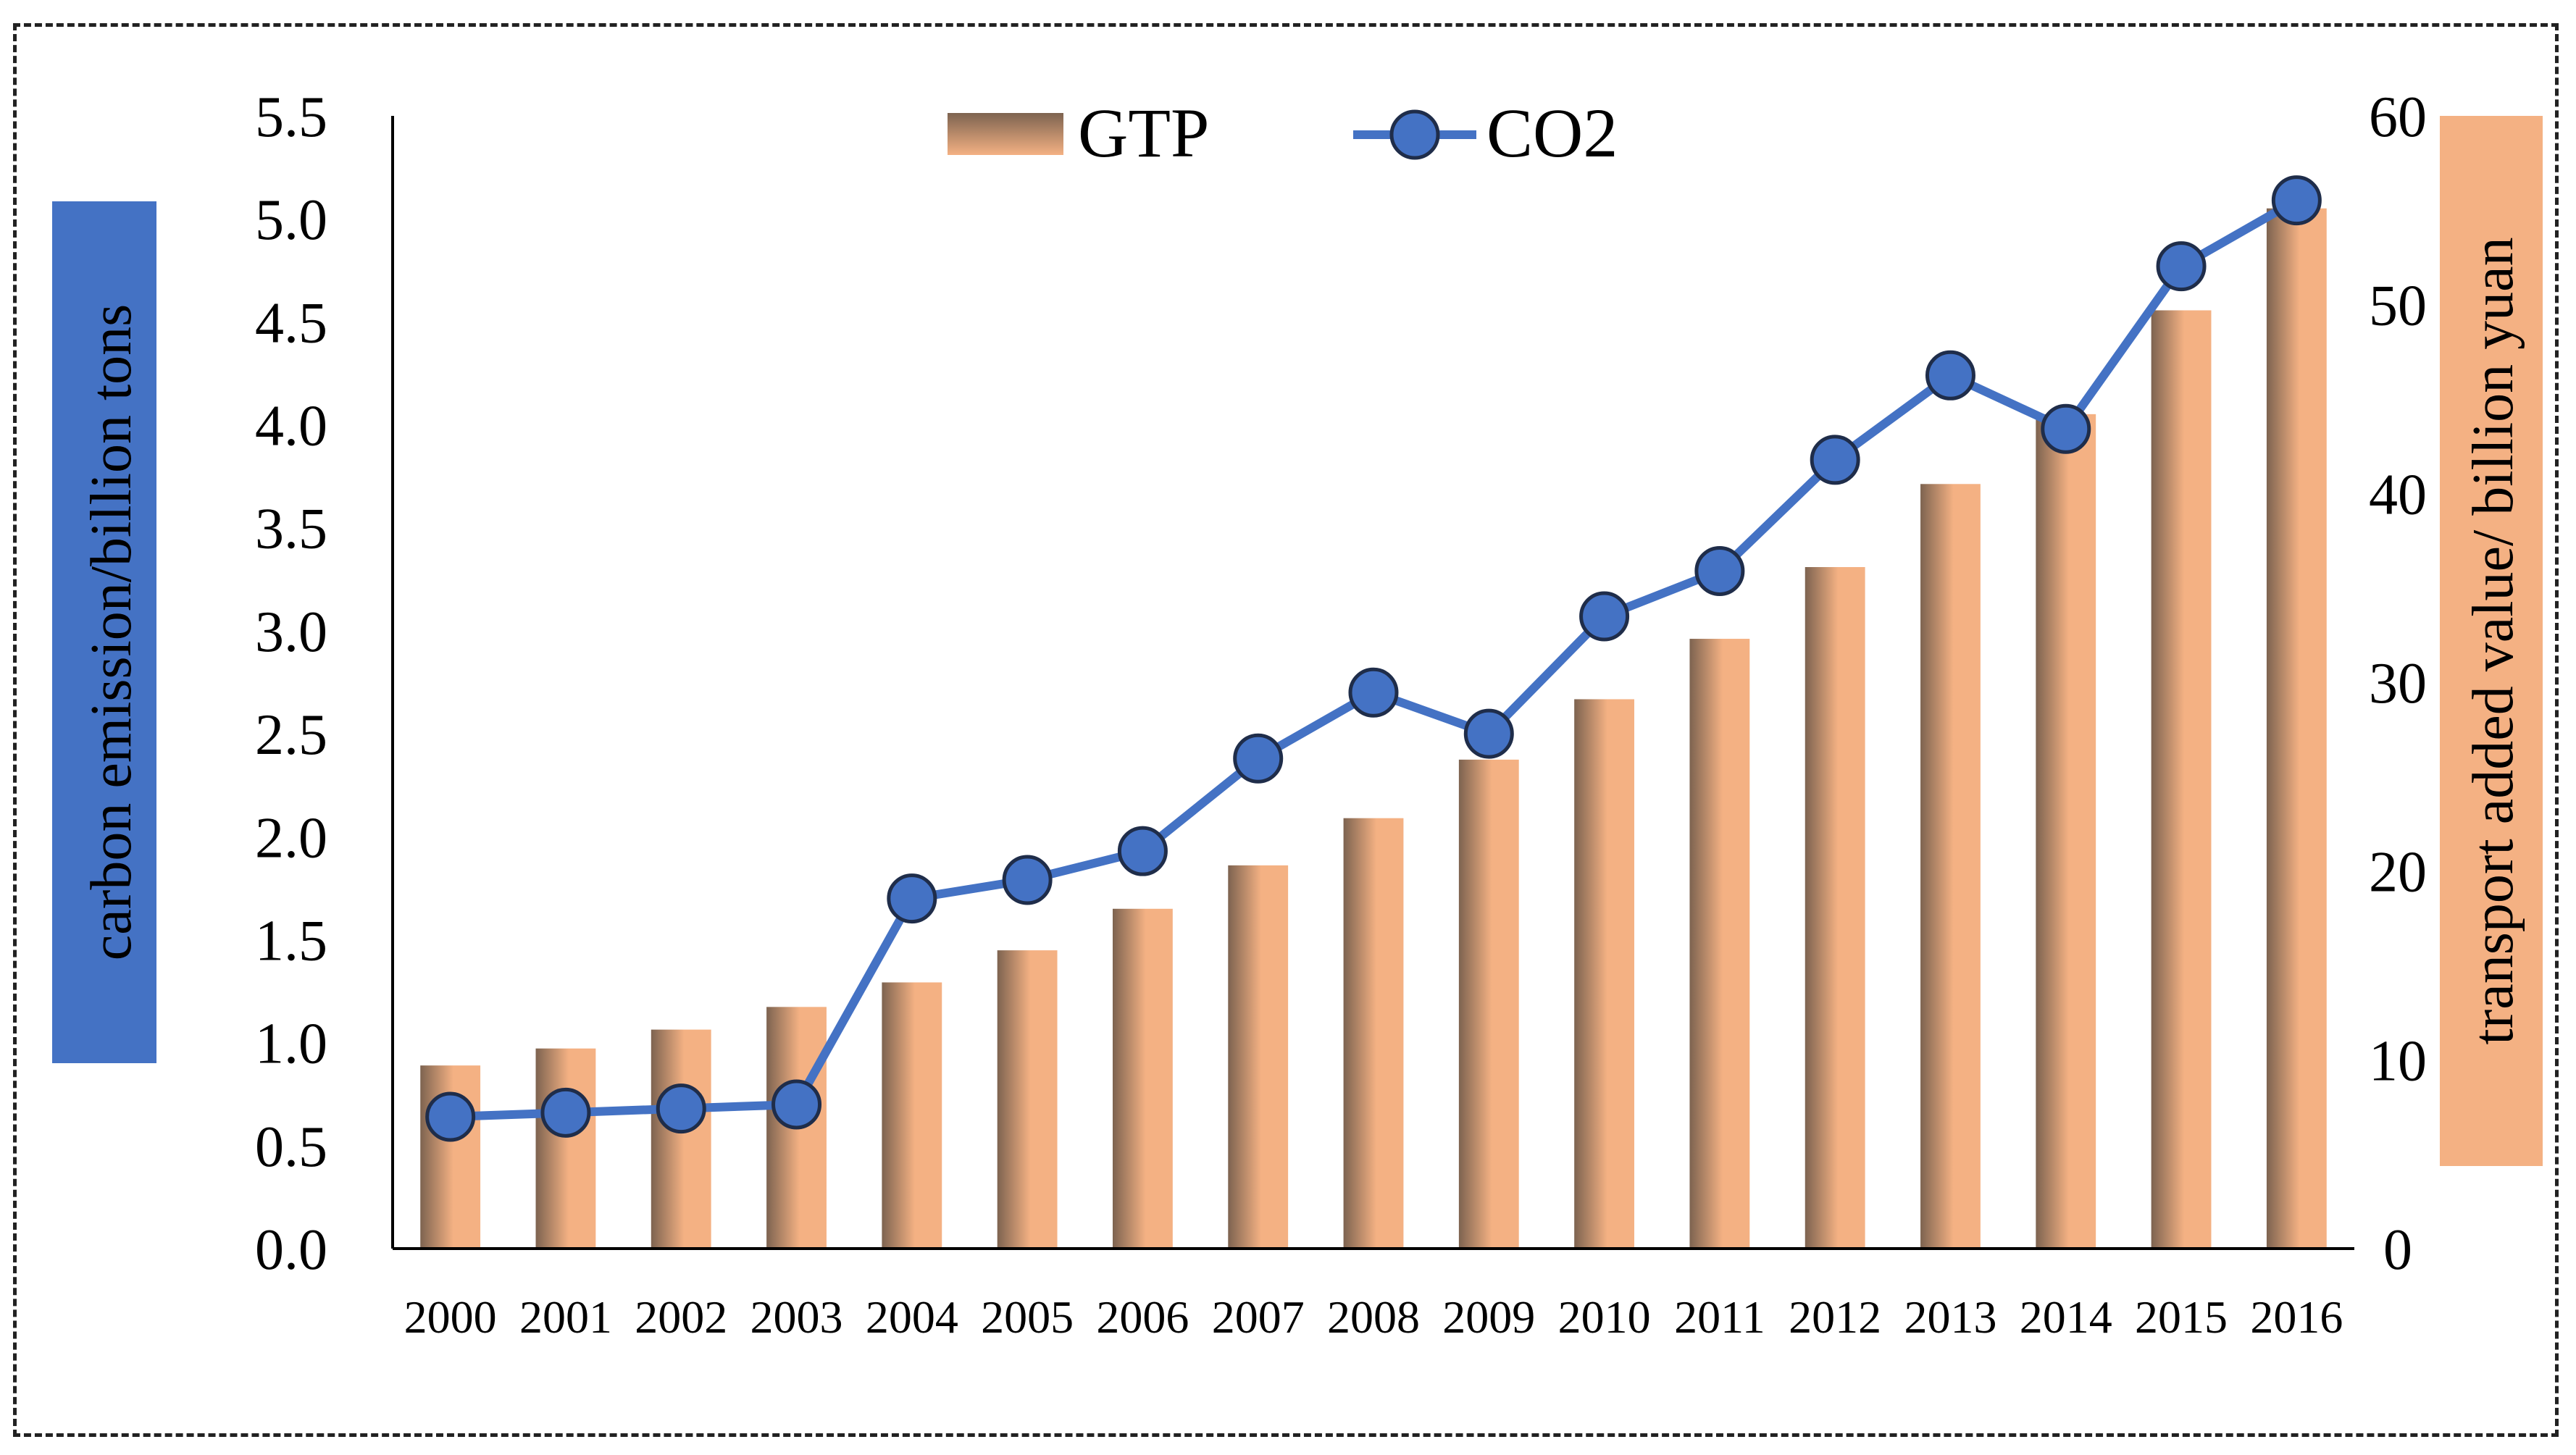 Image resolution: width=2576 pixels, height=1455 pixels. I want to click on gtp-bar-2011, so click(1719, 944).